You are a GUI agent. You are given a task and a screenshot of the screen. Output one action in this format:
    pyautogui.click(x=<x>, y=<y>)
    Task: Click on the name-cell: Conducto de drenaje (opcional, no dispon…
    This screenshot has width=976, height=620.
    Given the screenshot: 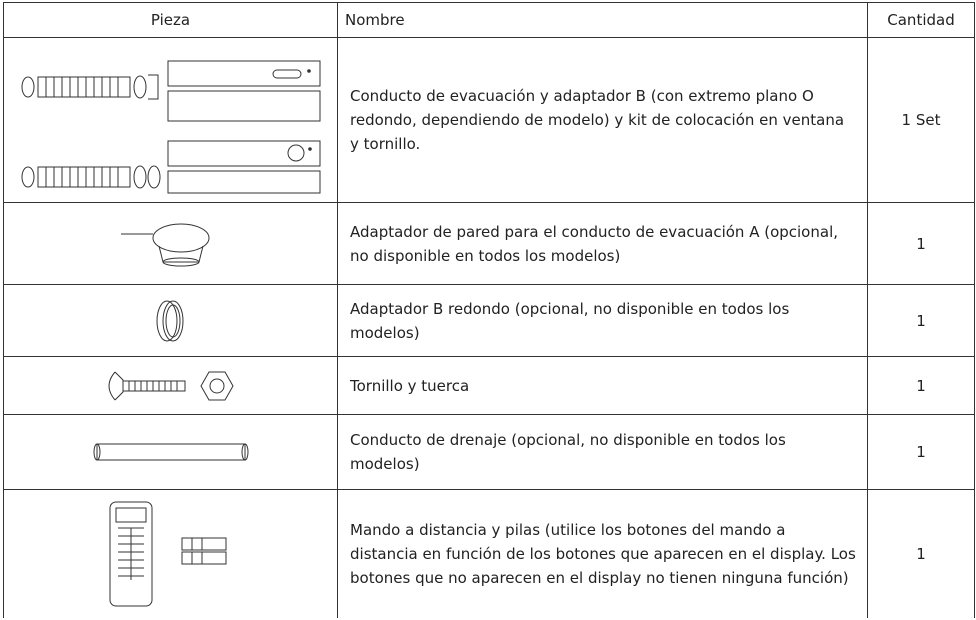 What is the action you would take?
    pyautogui.click(x=602, y=452)
    